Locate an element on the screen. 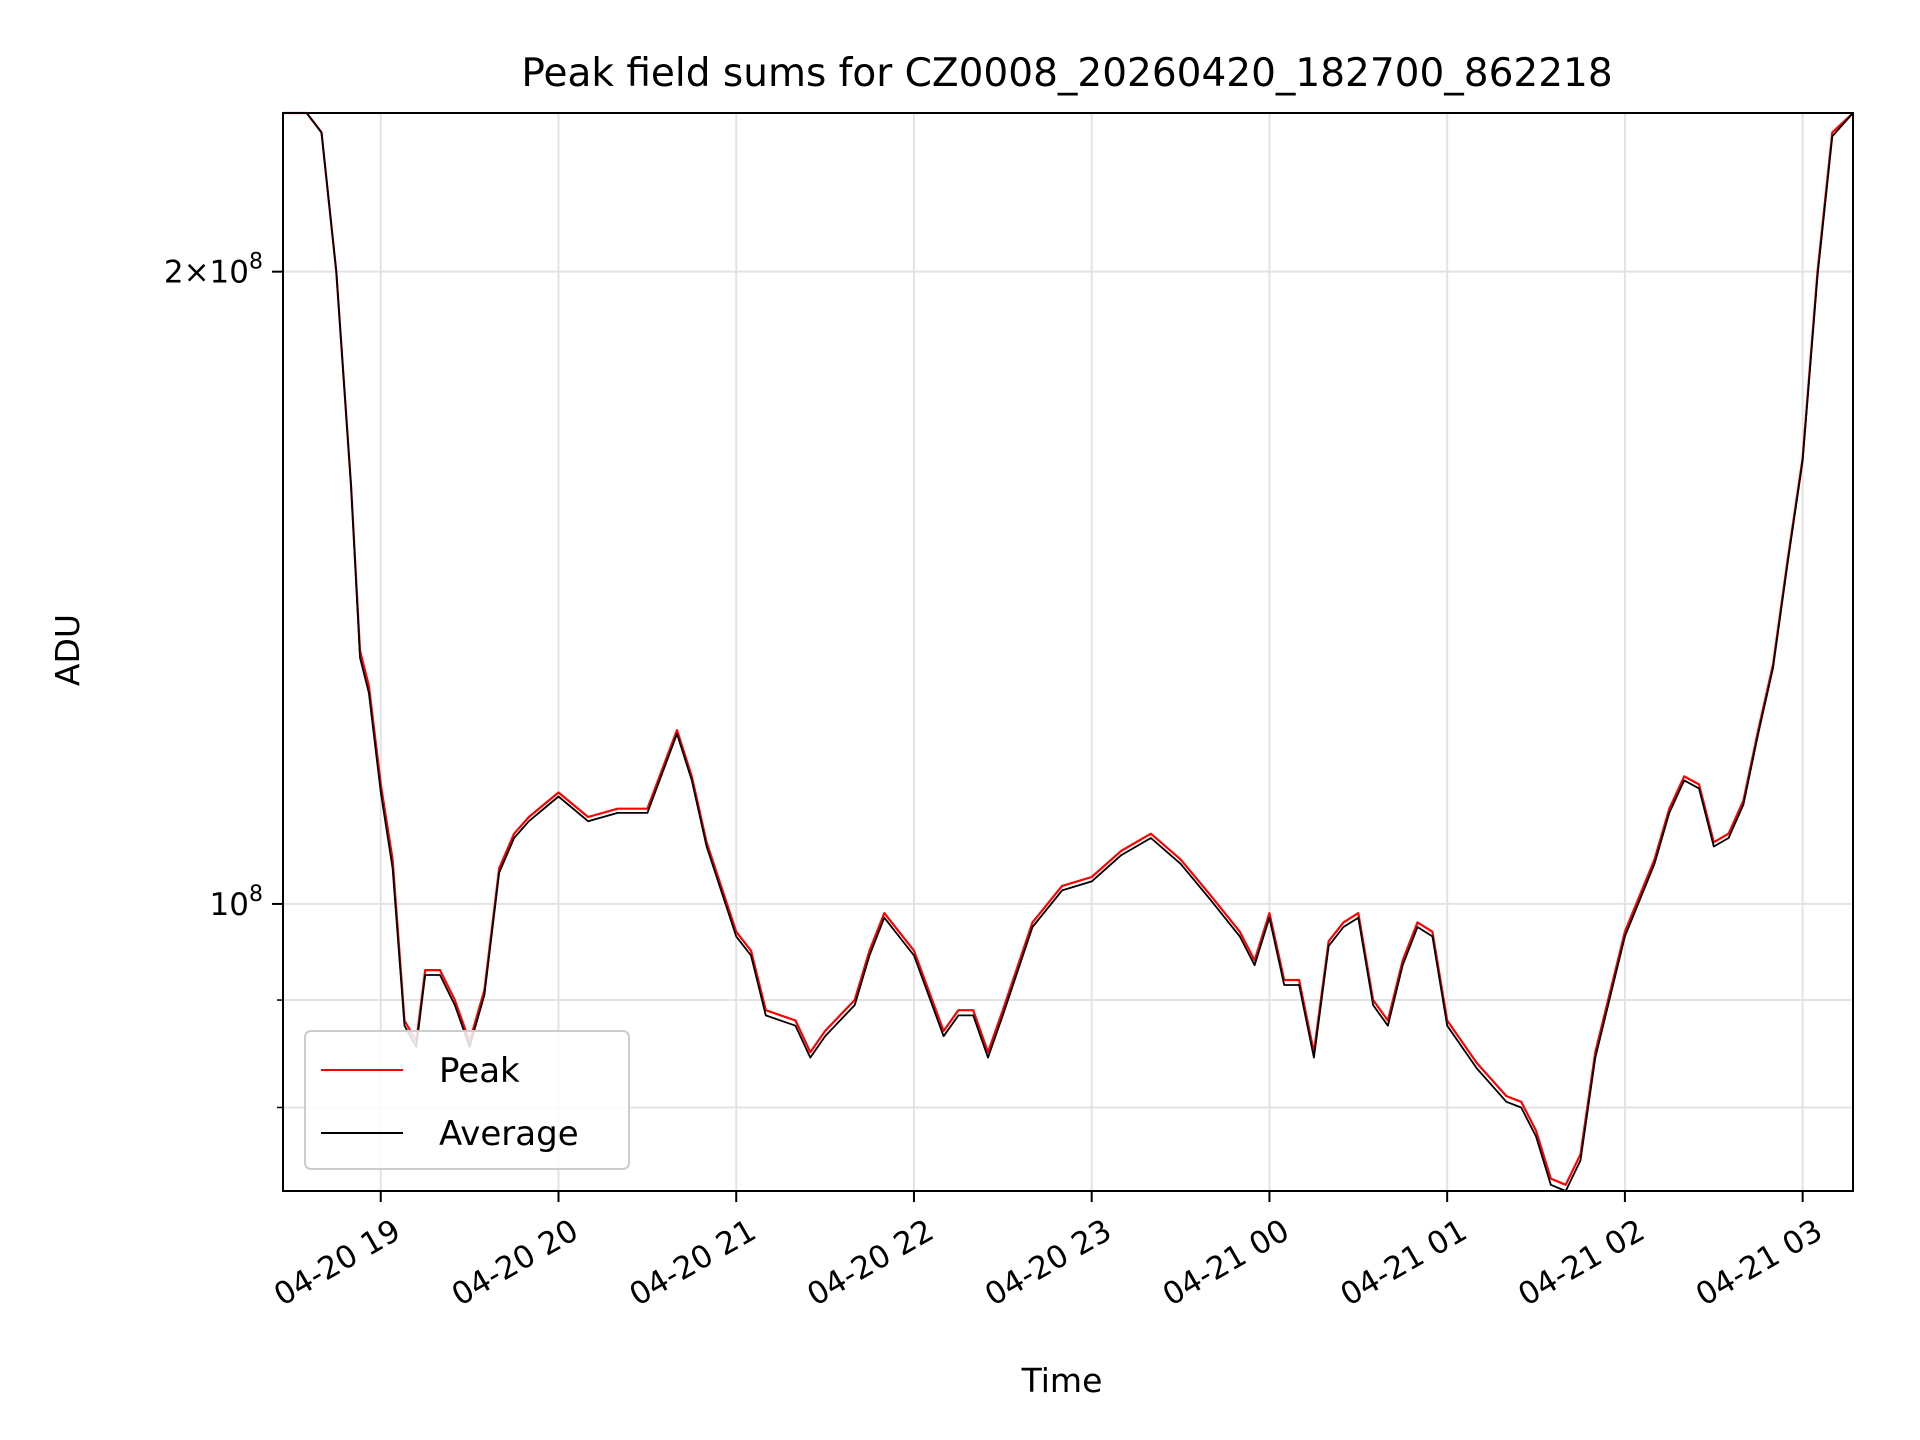  legend-label-average: Average is located at coordinates (509, 1134).